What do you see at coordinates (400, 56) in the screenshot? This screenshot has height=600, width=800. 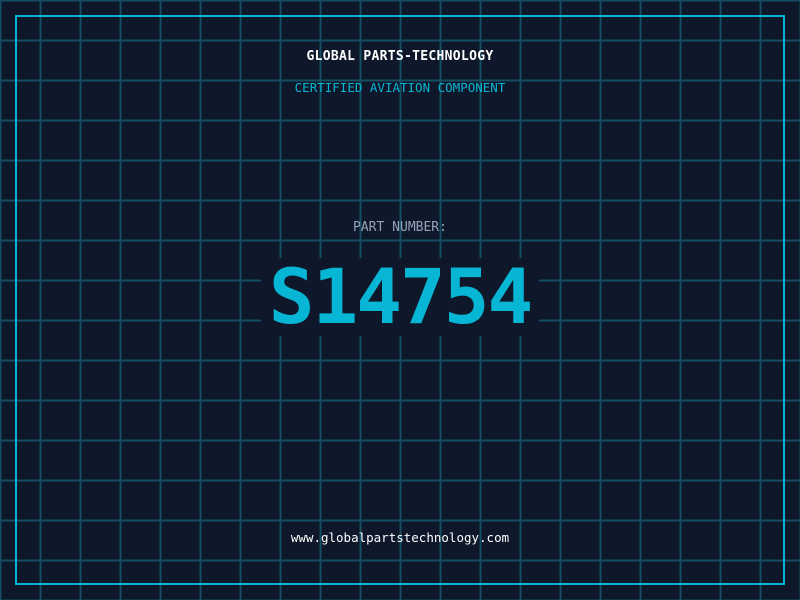 I see `company-title: GLOBAL PARTS-TECHNOLOGY` at bounding box center [400, 56].